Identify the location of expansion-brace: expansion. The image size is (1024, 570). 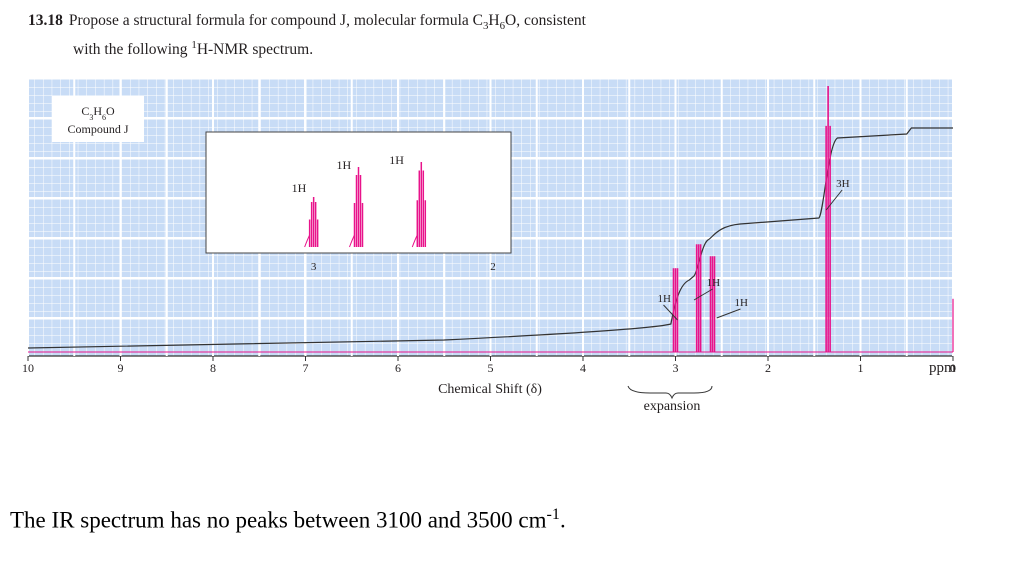
(670, 399).